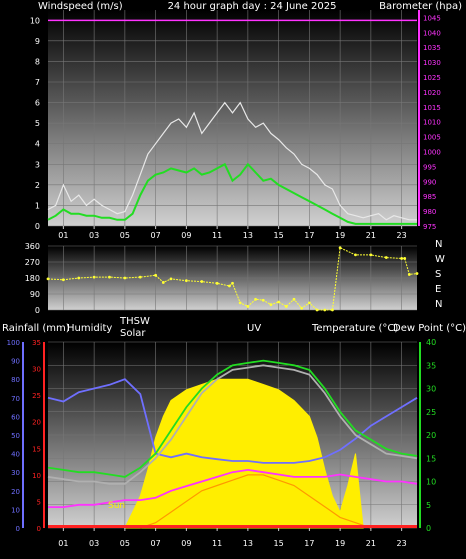 Image resolution: width=466 pixels, height=559 pixels. I want to click on barometer-tick-label: 1040, so click(432, 33).